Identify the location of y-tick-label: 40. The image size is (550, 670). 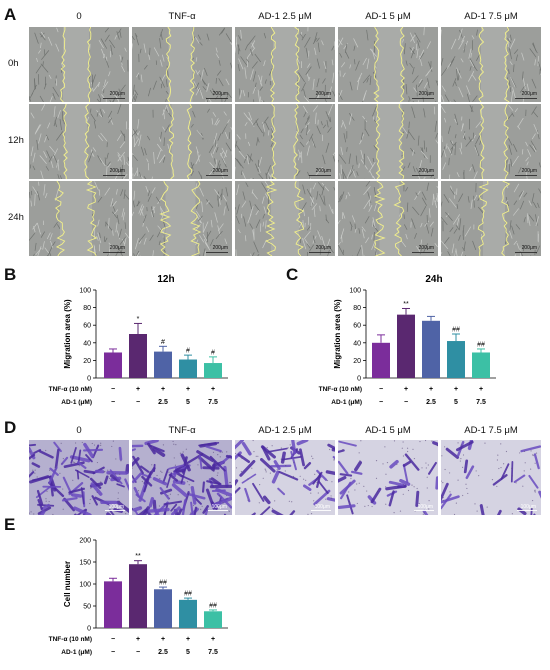
(357, 343).